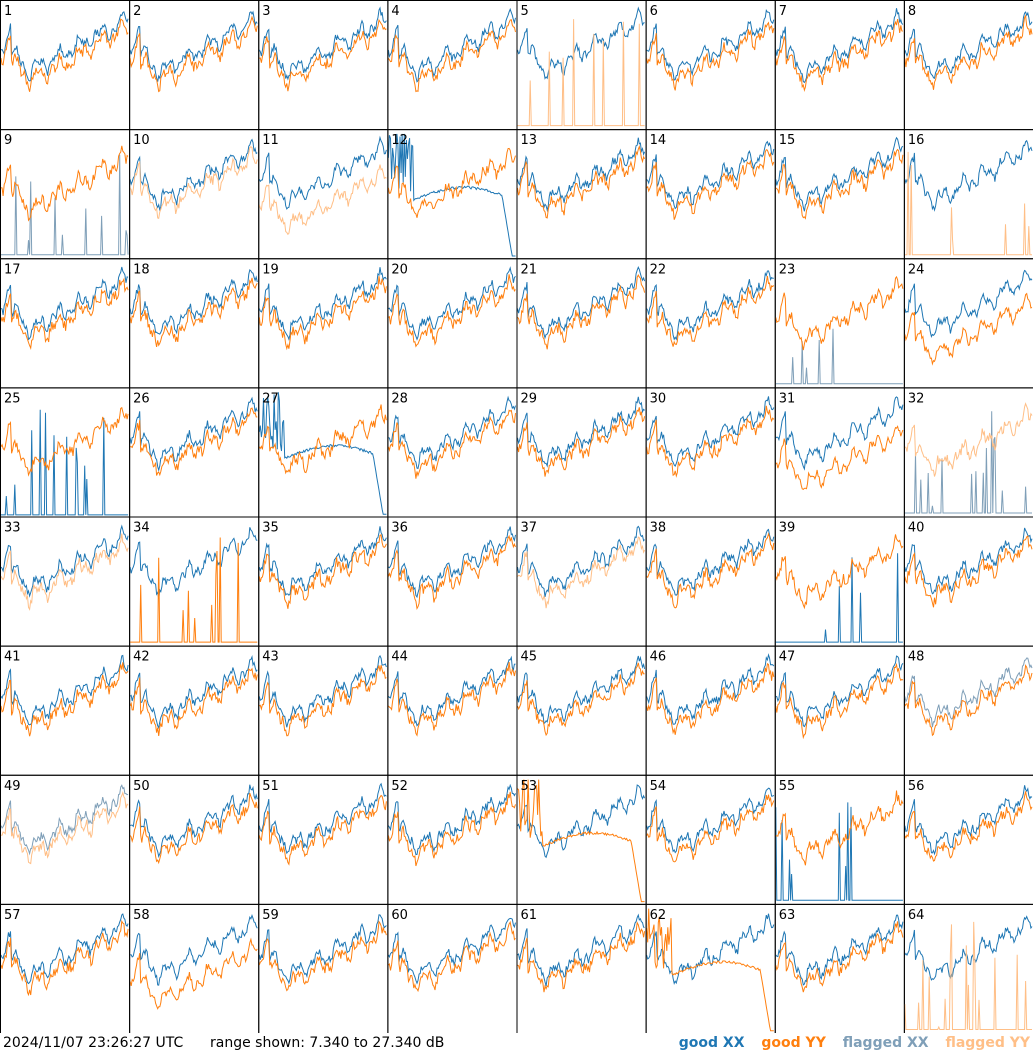  Describe the element at coordinates (916, 398) in the screenshot. I see `panel-32-label: 32` at that location.